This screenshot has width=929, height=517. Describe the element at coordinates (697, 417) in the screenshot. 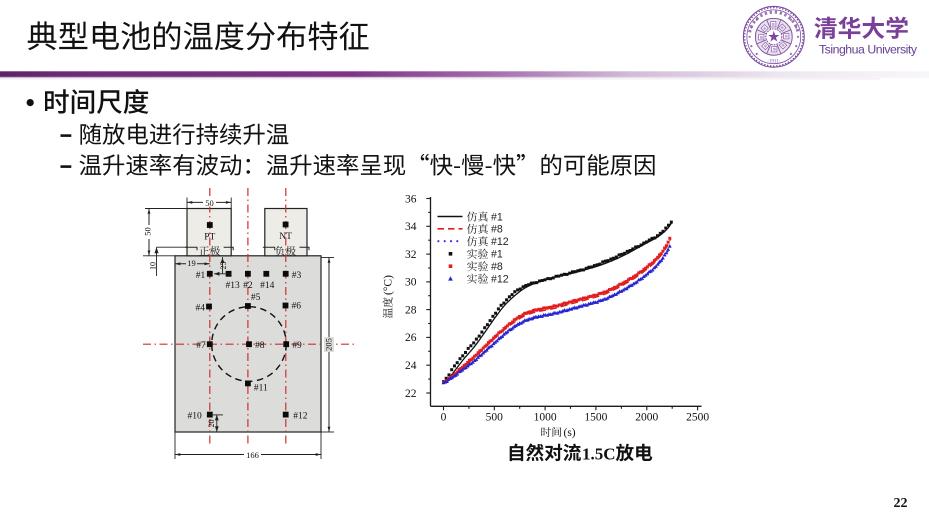

I see `svg-text: 2500` at that location.